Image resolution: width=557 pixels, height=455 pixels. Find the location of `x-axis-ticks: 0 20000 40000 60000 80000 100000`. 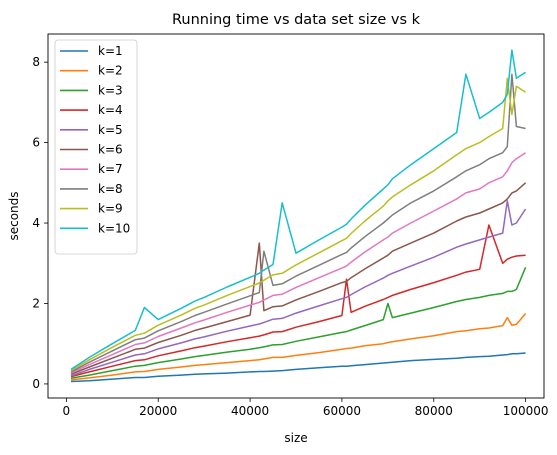

x-axis-ticks: 0 20000 40000 60000 80000 100000 is located at coordinates (306, 408).